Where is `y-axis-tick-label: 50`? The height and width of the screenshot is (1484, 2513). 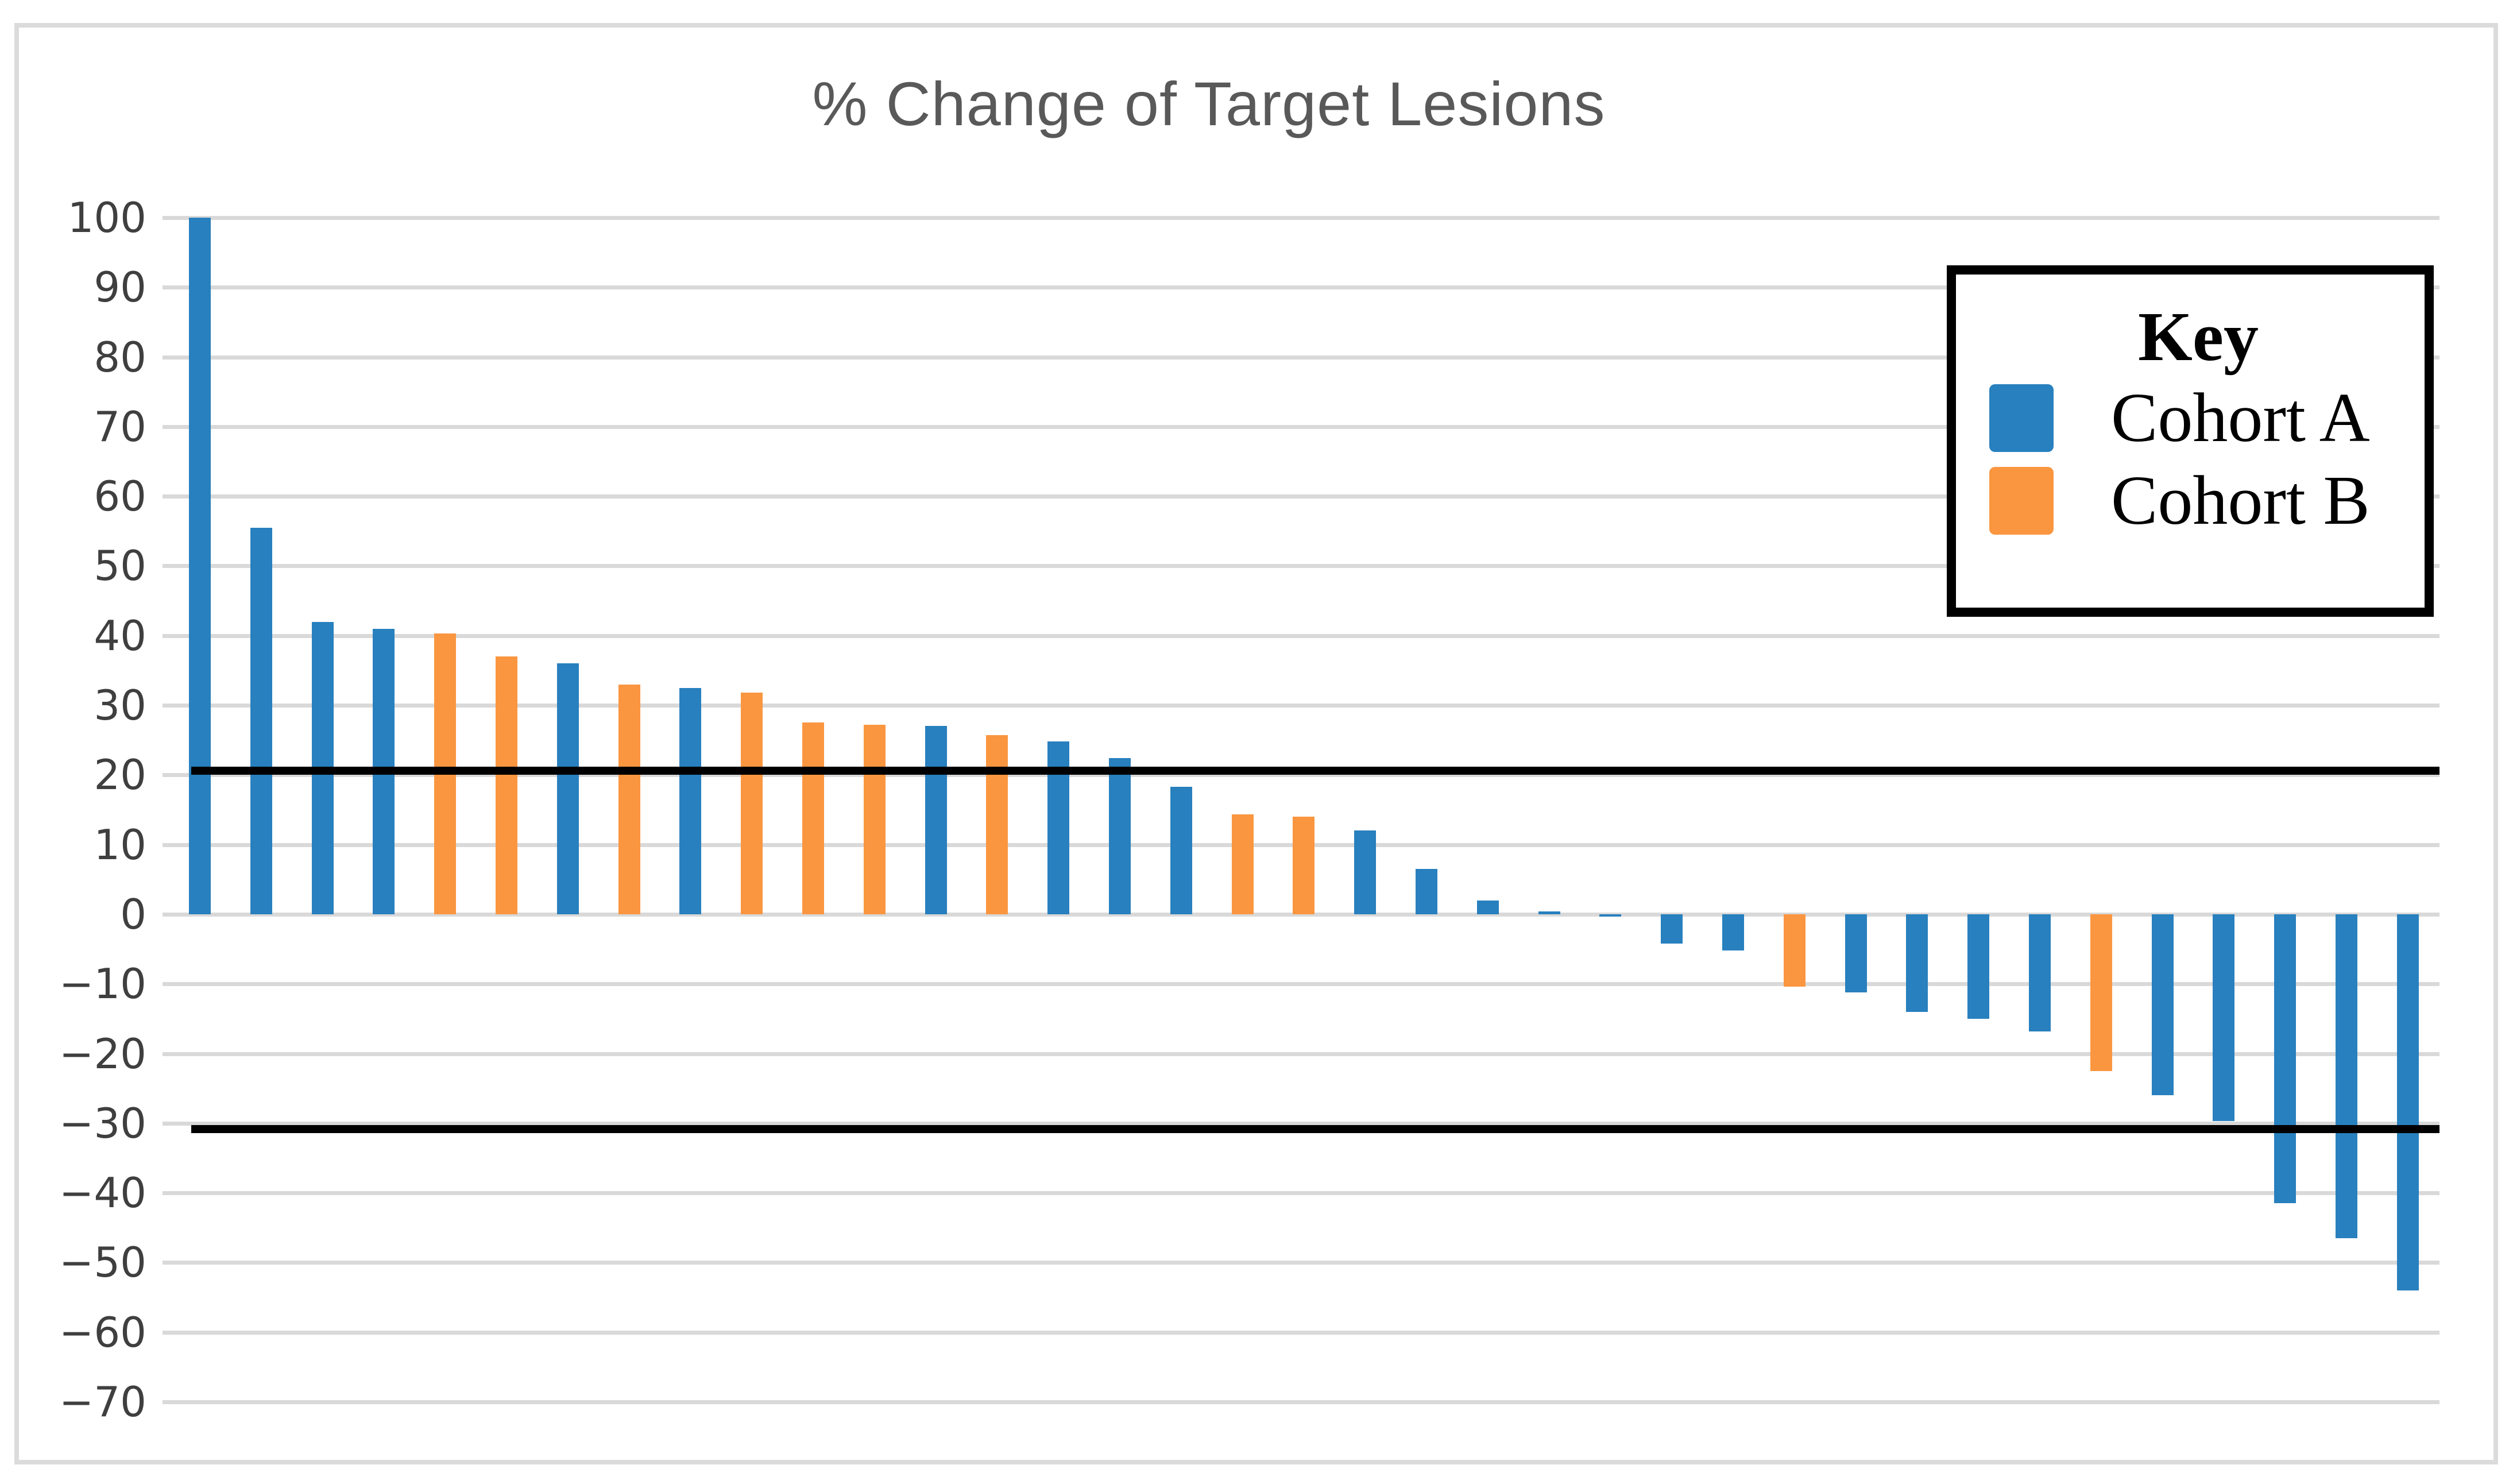
y-axis-tick-label: 50 is located at coordinates (120, 566).